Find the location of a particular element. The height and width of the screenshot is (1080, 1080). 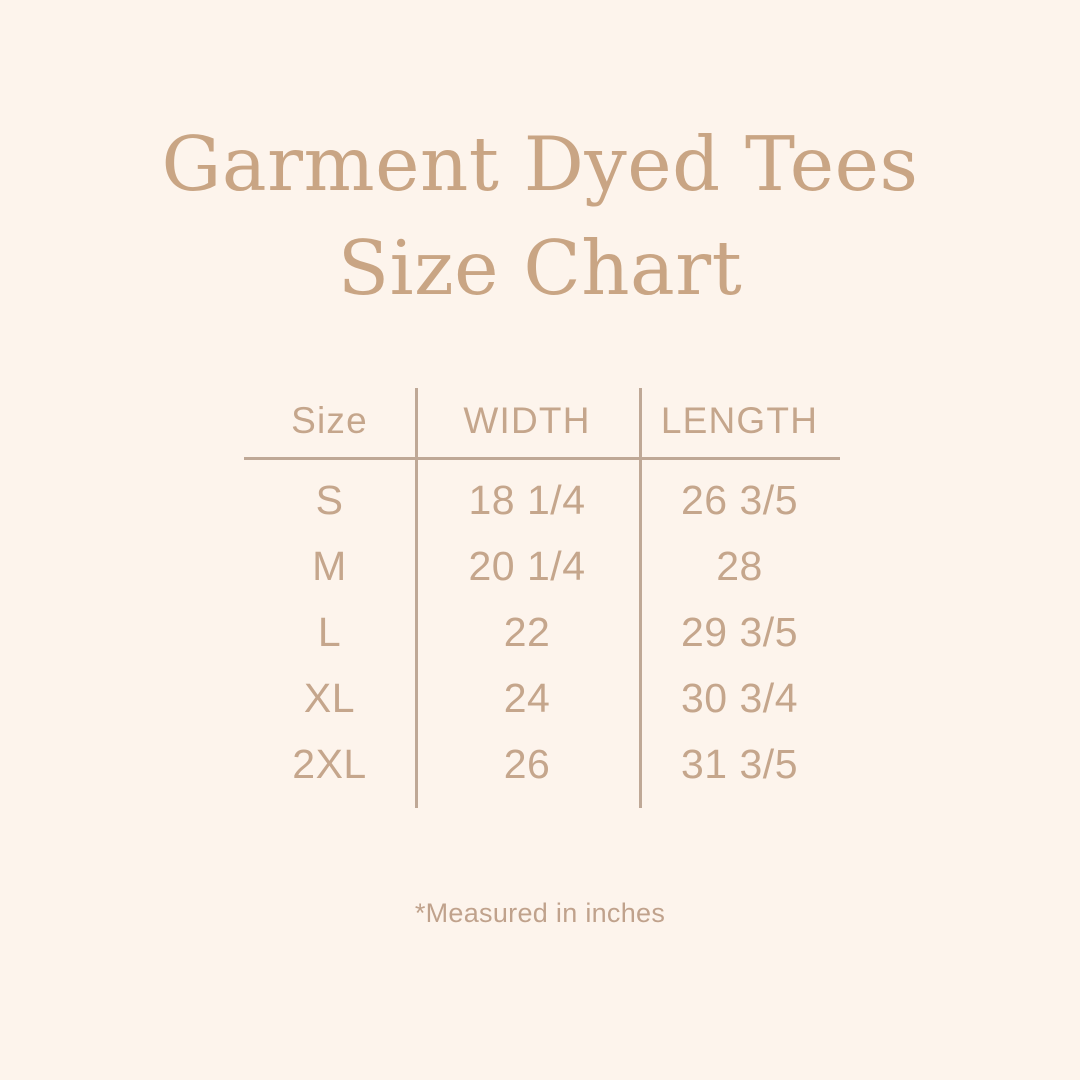

cell-size: XL is located at coordinates (329, 697).